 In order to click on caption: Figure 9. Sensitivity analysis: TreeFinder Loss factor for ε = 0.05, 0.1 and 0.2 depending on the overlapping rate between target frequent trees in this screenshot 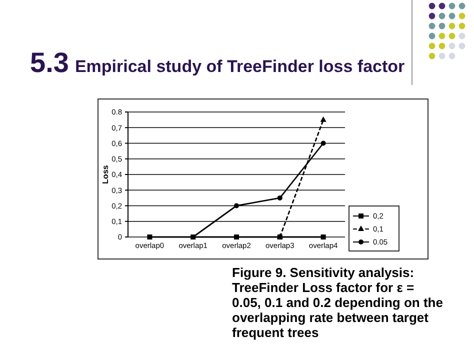, I will do `click(337, 302)`.